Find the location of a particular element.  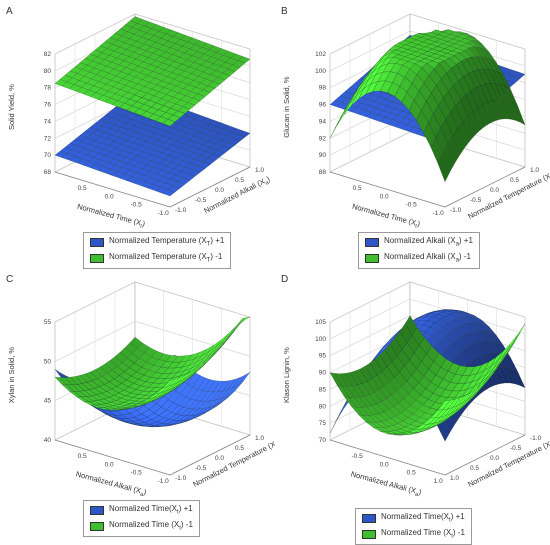

y-tick-a: 70 is located at coordinates (48, 155).